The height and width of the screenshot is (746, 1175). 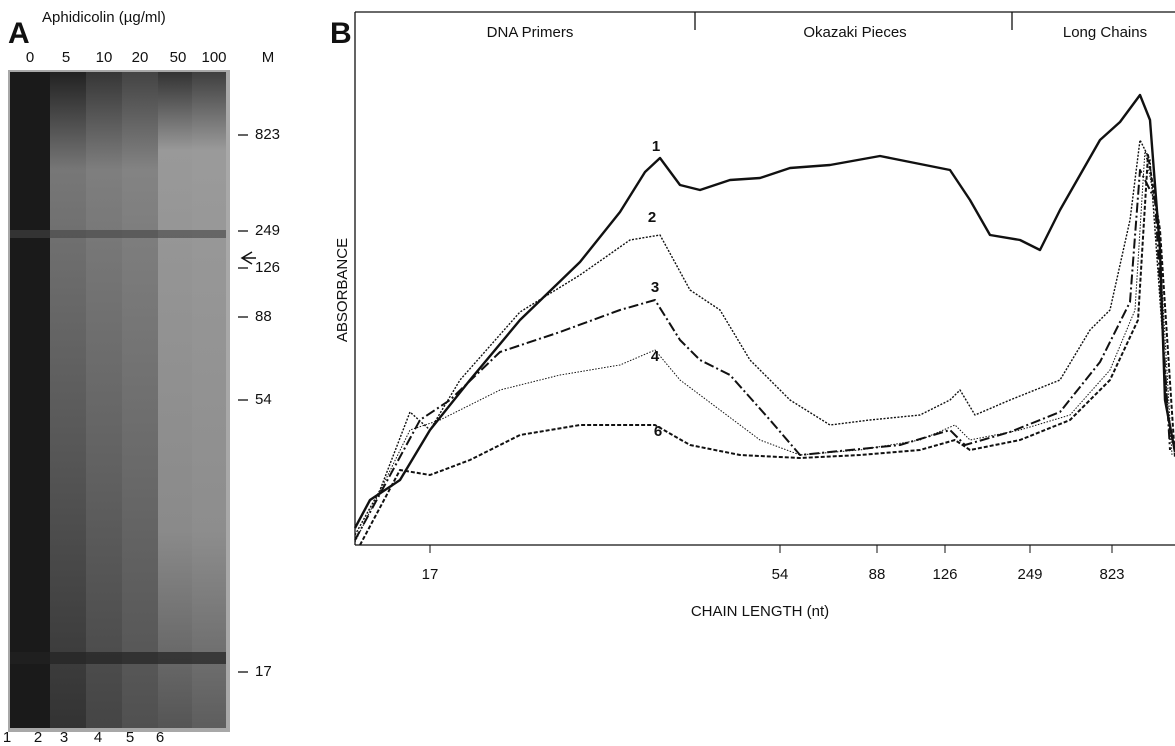 What do you see at coordinates (268, 57) in the screenshot?
I see `lane-header: M` at bounding box center [268, 57].